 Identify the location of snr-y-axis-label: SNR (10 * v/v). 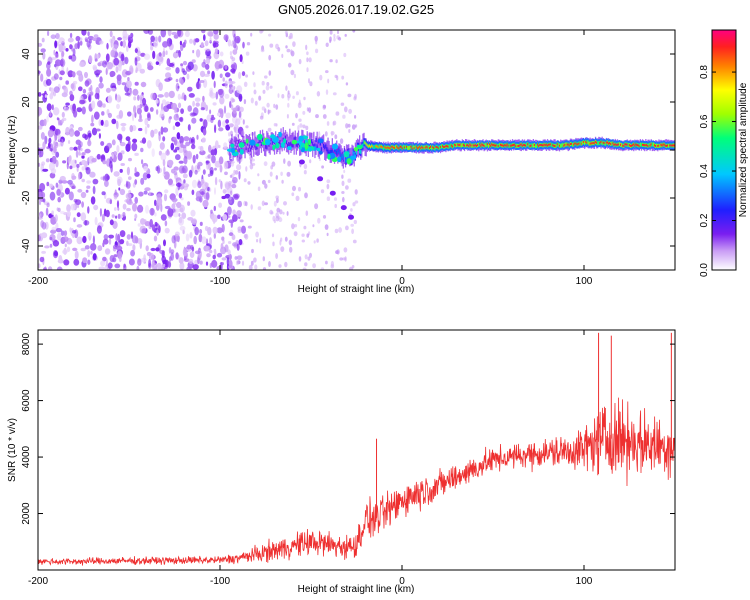
(12, 450).